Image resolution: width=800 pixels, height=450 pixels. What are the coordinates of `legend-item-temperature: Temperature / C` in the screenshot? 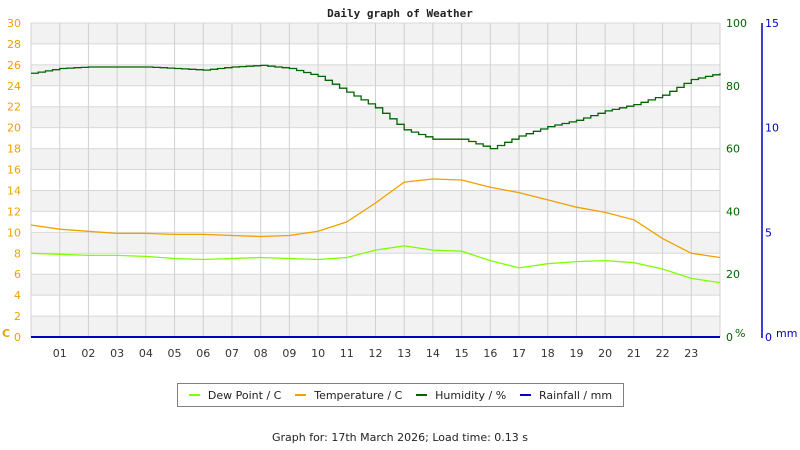 It's located at (348, 395).